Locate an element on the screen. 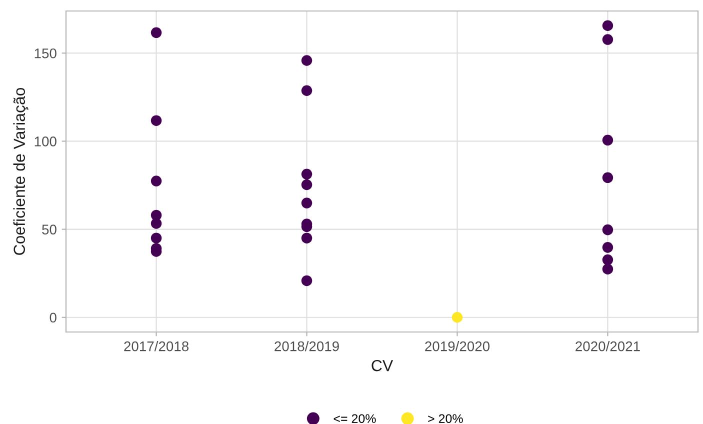 This screenshot has width=703, height=424. x-tick-label: 2020/2021 is located at coordinates (608, 346).